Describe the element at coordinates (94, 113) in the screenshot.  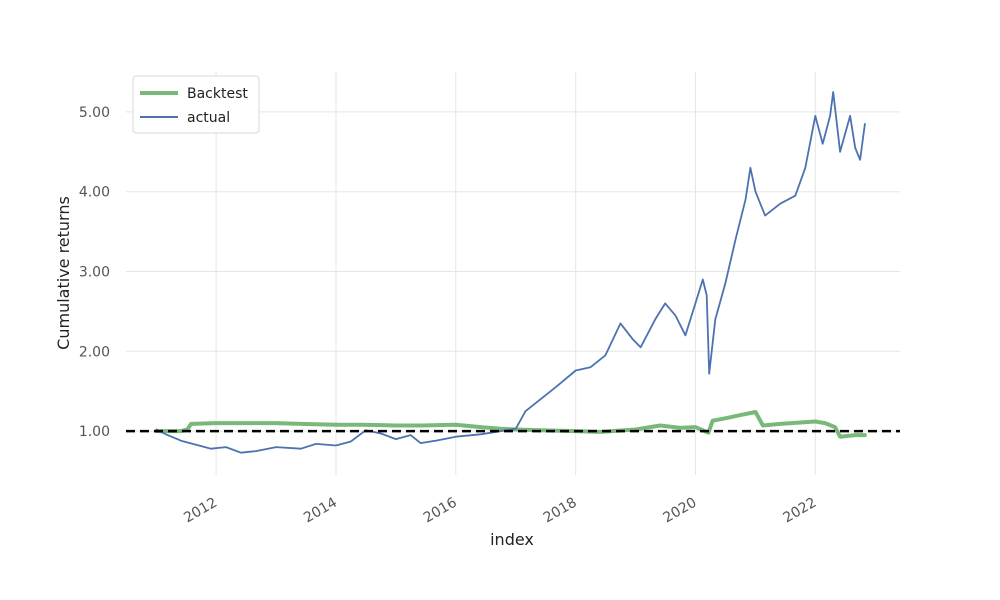
I see `y-tick-label: 5.00` at that location.